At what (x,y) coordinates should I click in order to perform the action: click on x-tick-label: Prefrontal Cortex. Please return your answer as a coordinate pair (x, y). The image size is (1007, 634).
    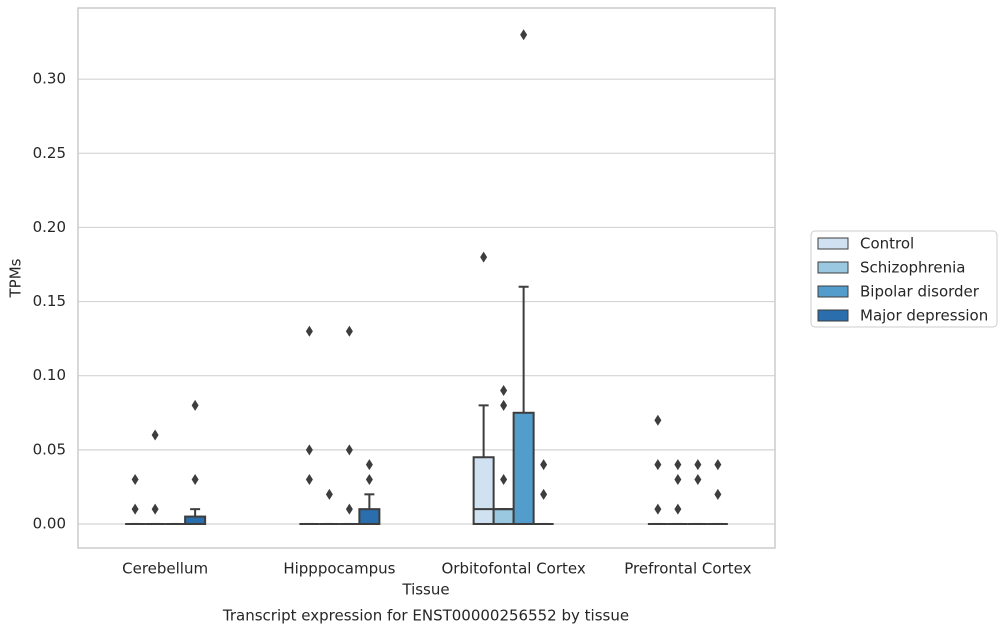
    Looking at the image, I should click on (687, 569).